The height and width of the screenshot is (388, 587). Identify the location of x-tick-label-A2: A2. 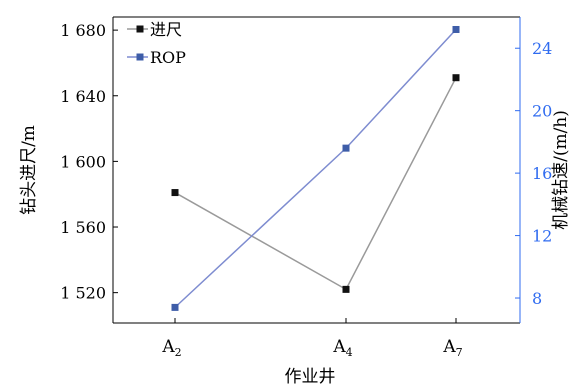
(171, 348).